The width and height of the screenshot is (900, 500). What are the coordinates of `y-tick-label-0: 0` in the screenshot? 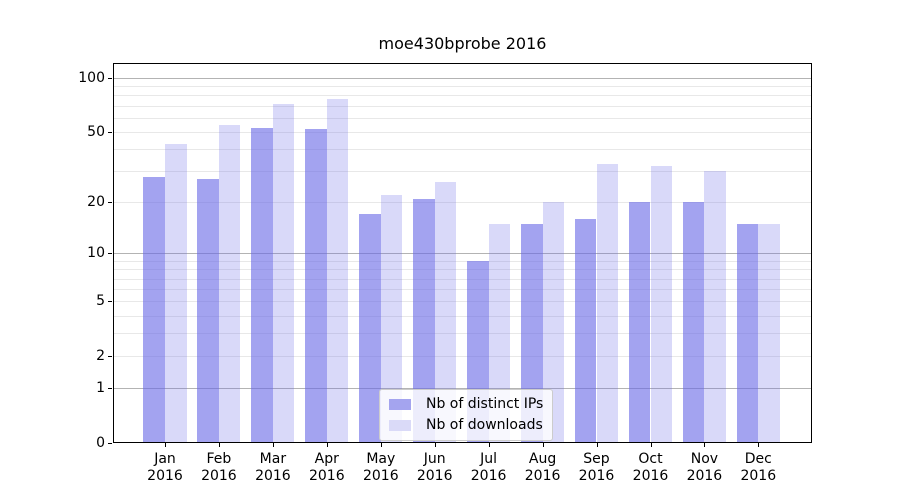 It's located at (100, 443).